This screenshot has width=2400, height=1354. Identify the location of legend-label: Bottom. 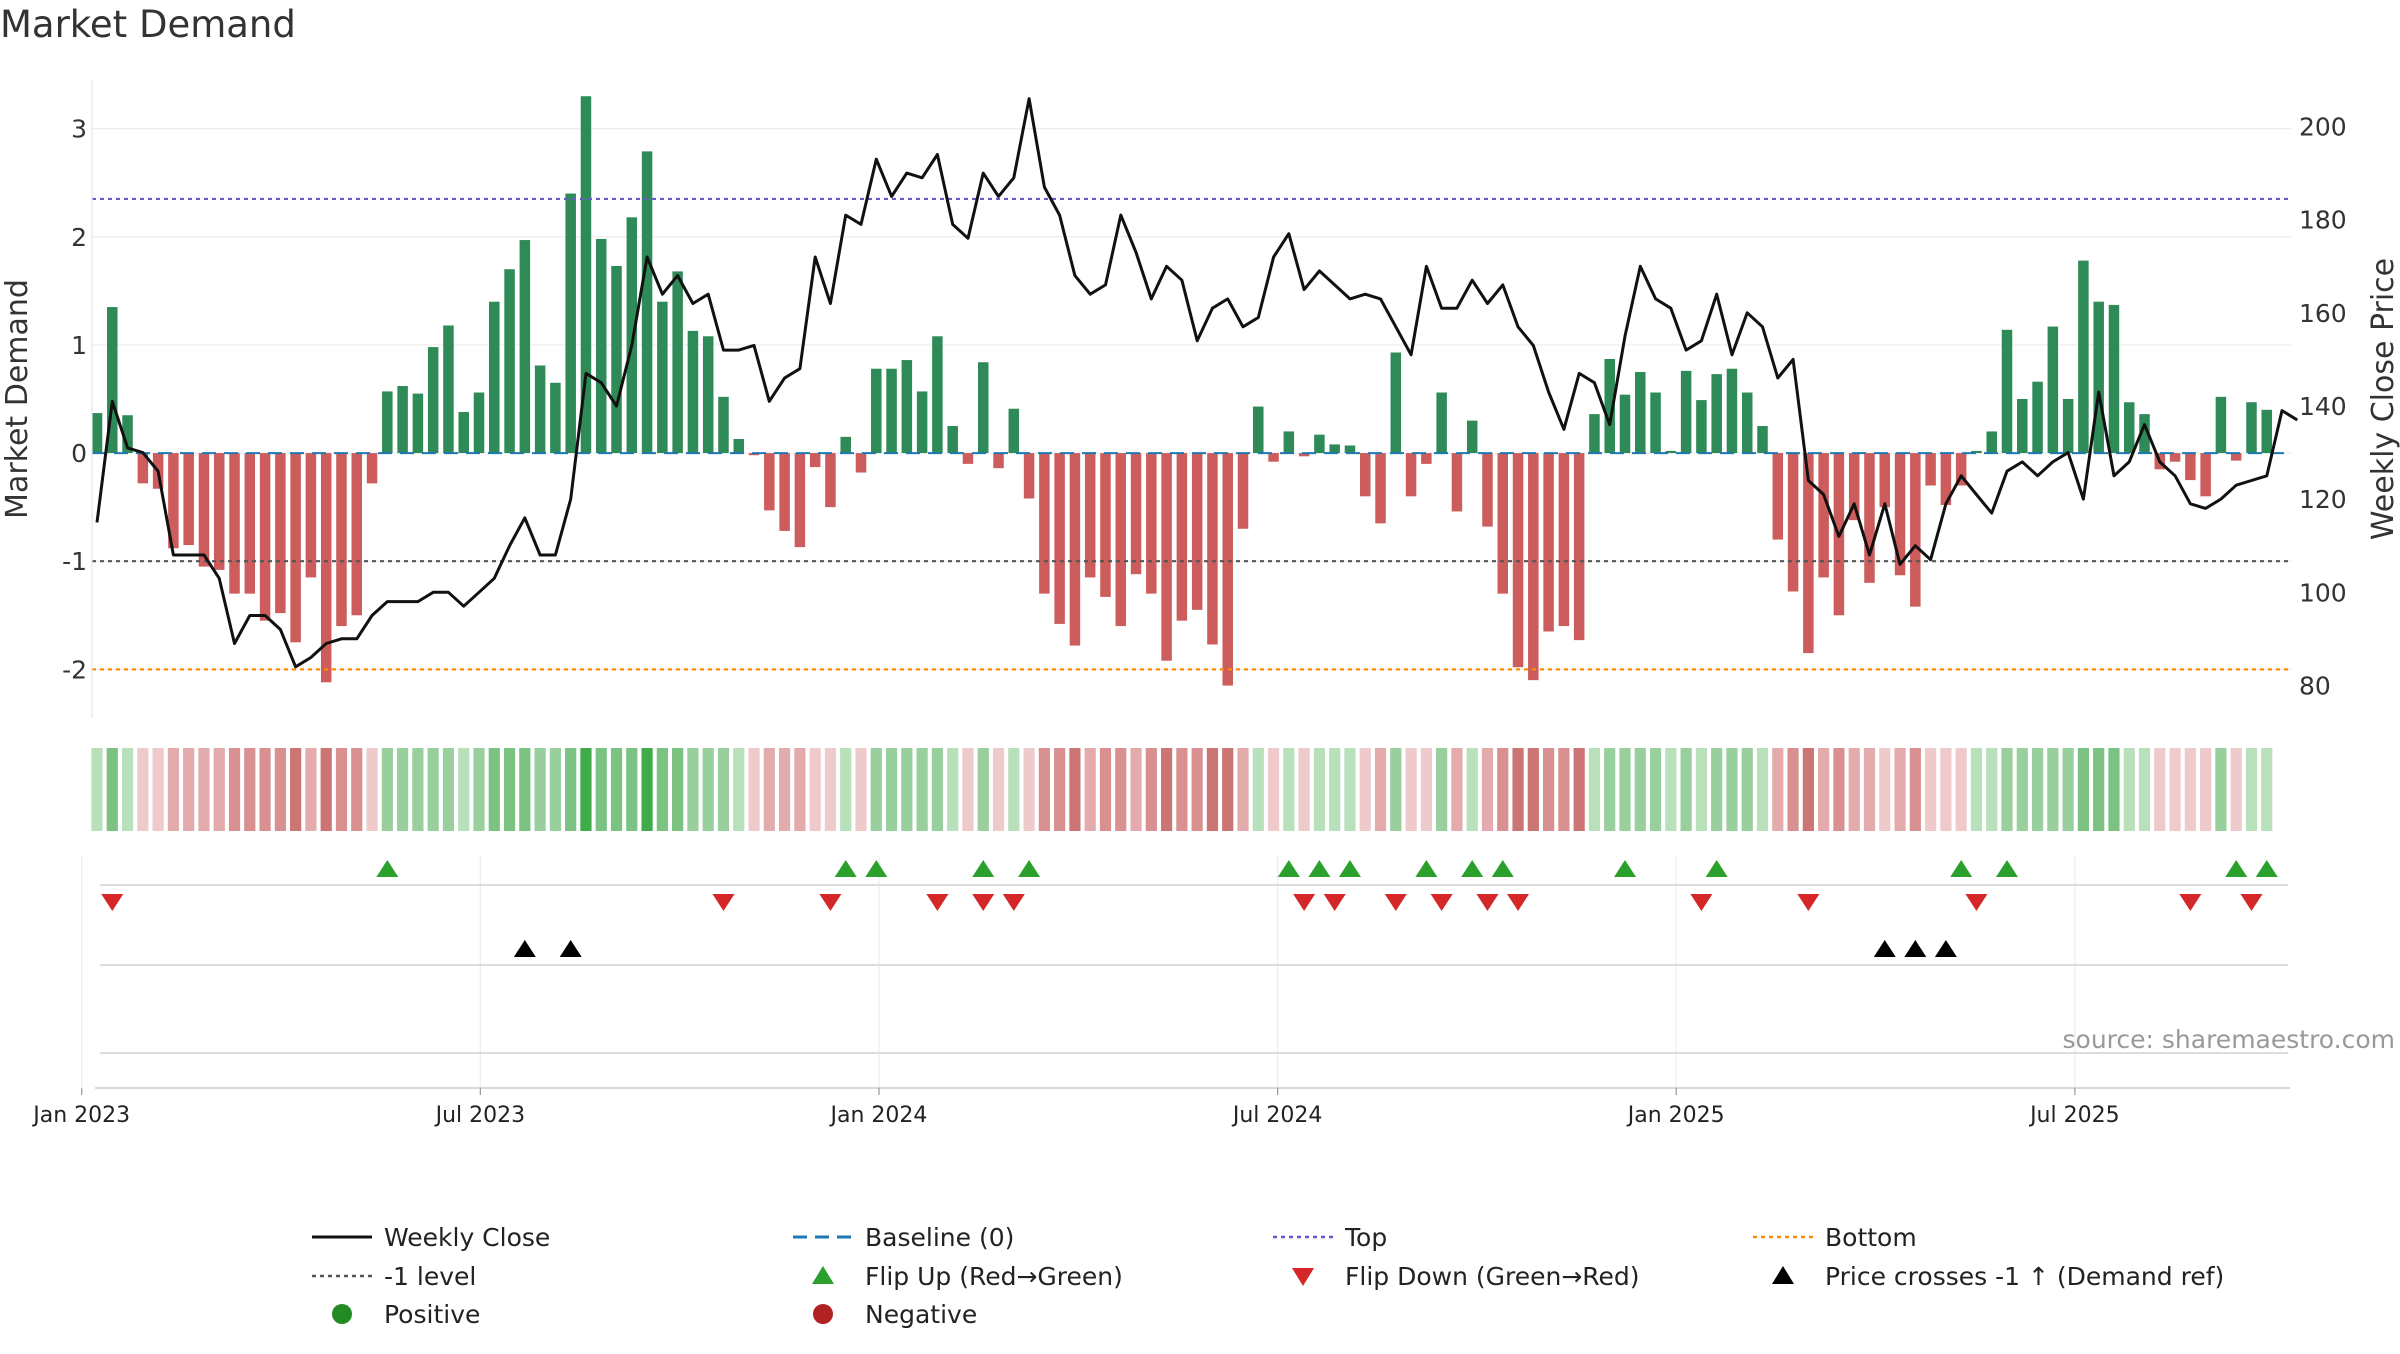
(1871, 1237).